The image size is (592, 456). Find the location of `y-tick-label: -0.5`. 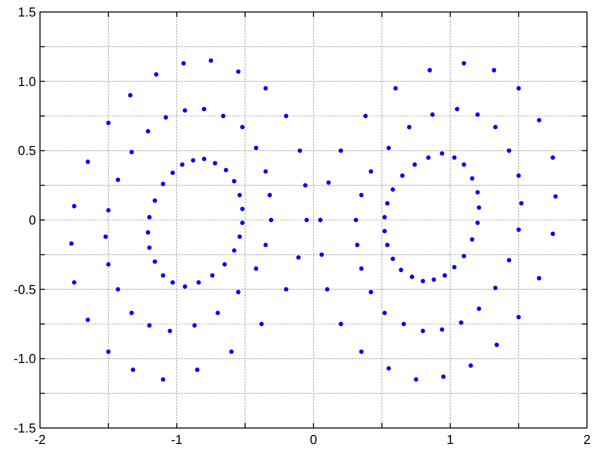

y-tick-label: -0.5 is located at coordinates (25, 289).